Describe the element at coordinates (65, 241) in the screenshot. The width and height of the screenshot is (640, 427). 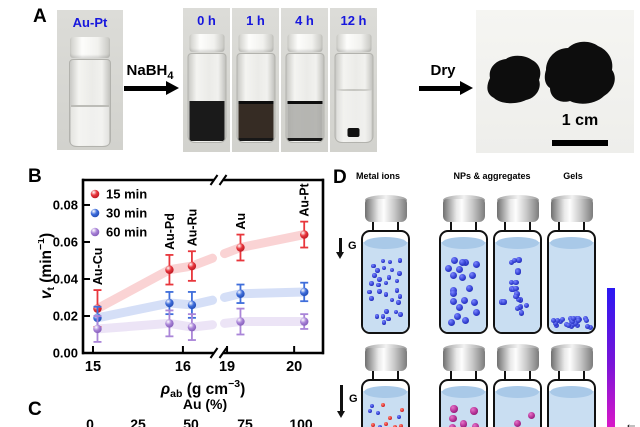
I see `y-tick-label: 0.06` at that location.